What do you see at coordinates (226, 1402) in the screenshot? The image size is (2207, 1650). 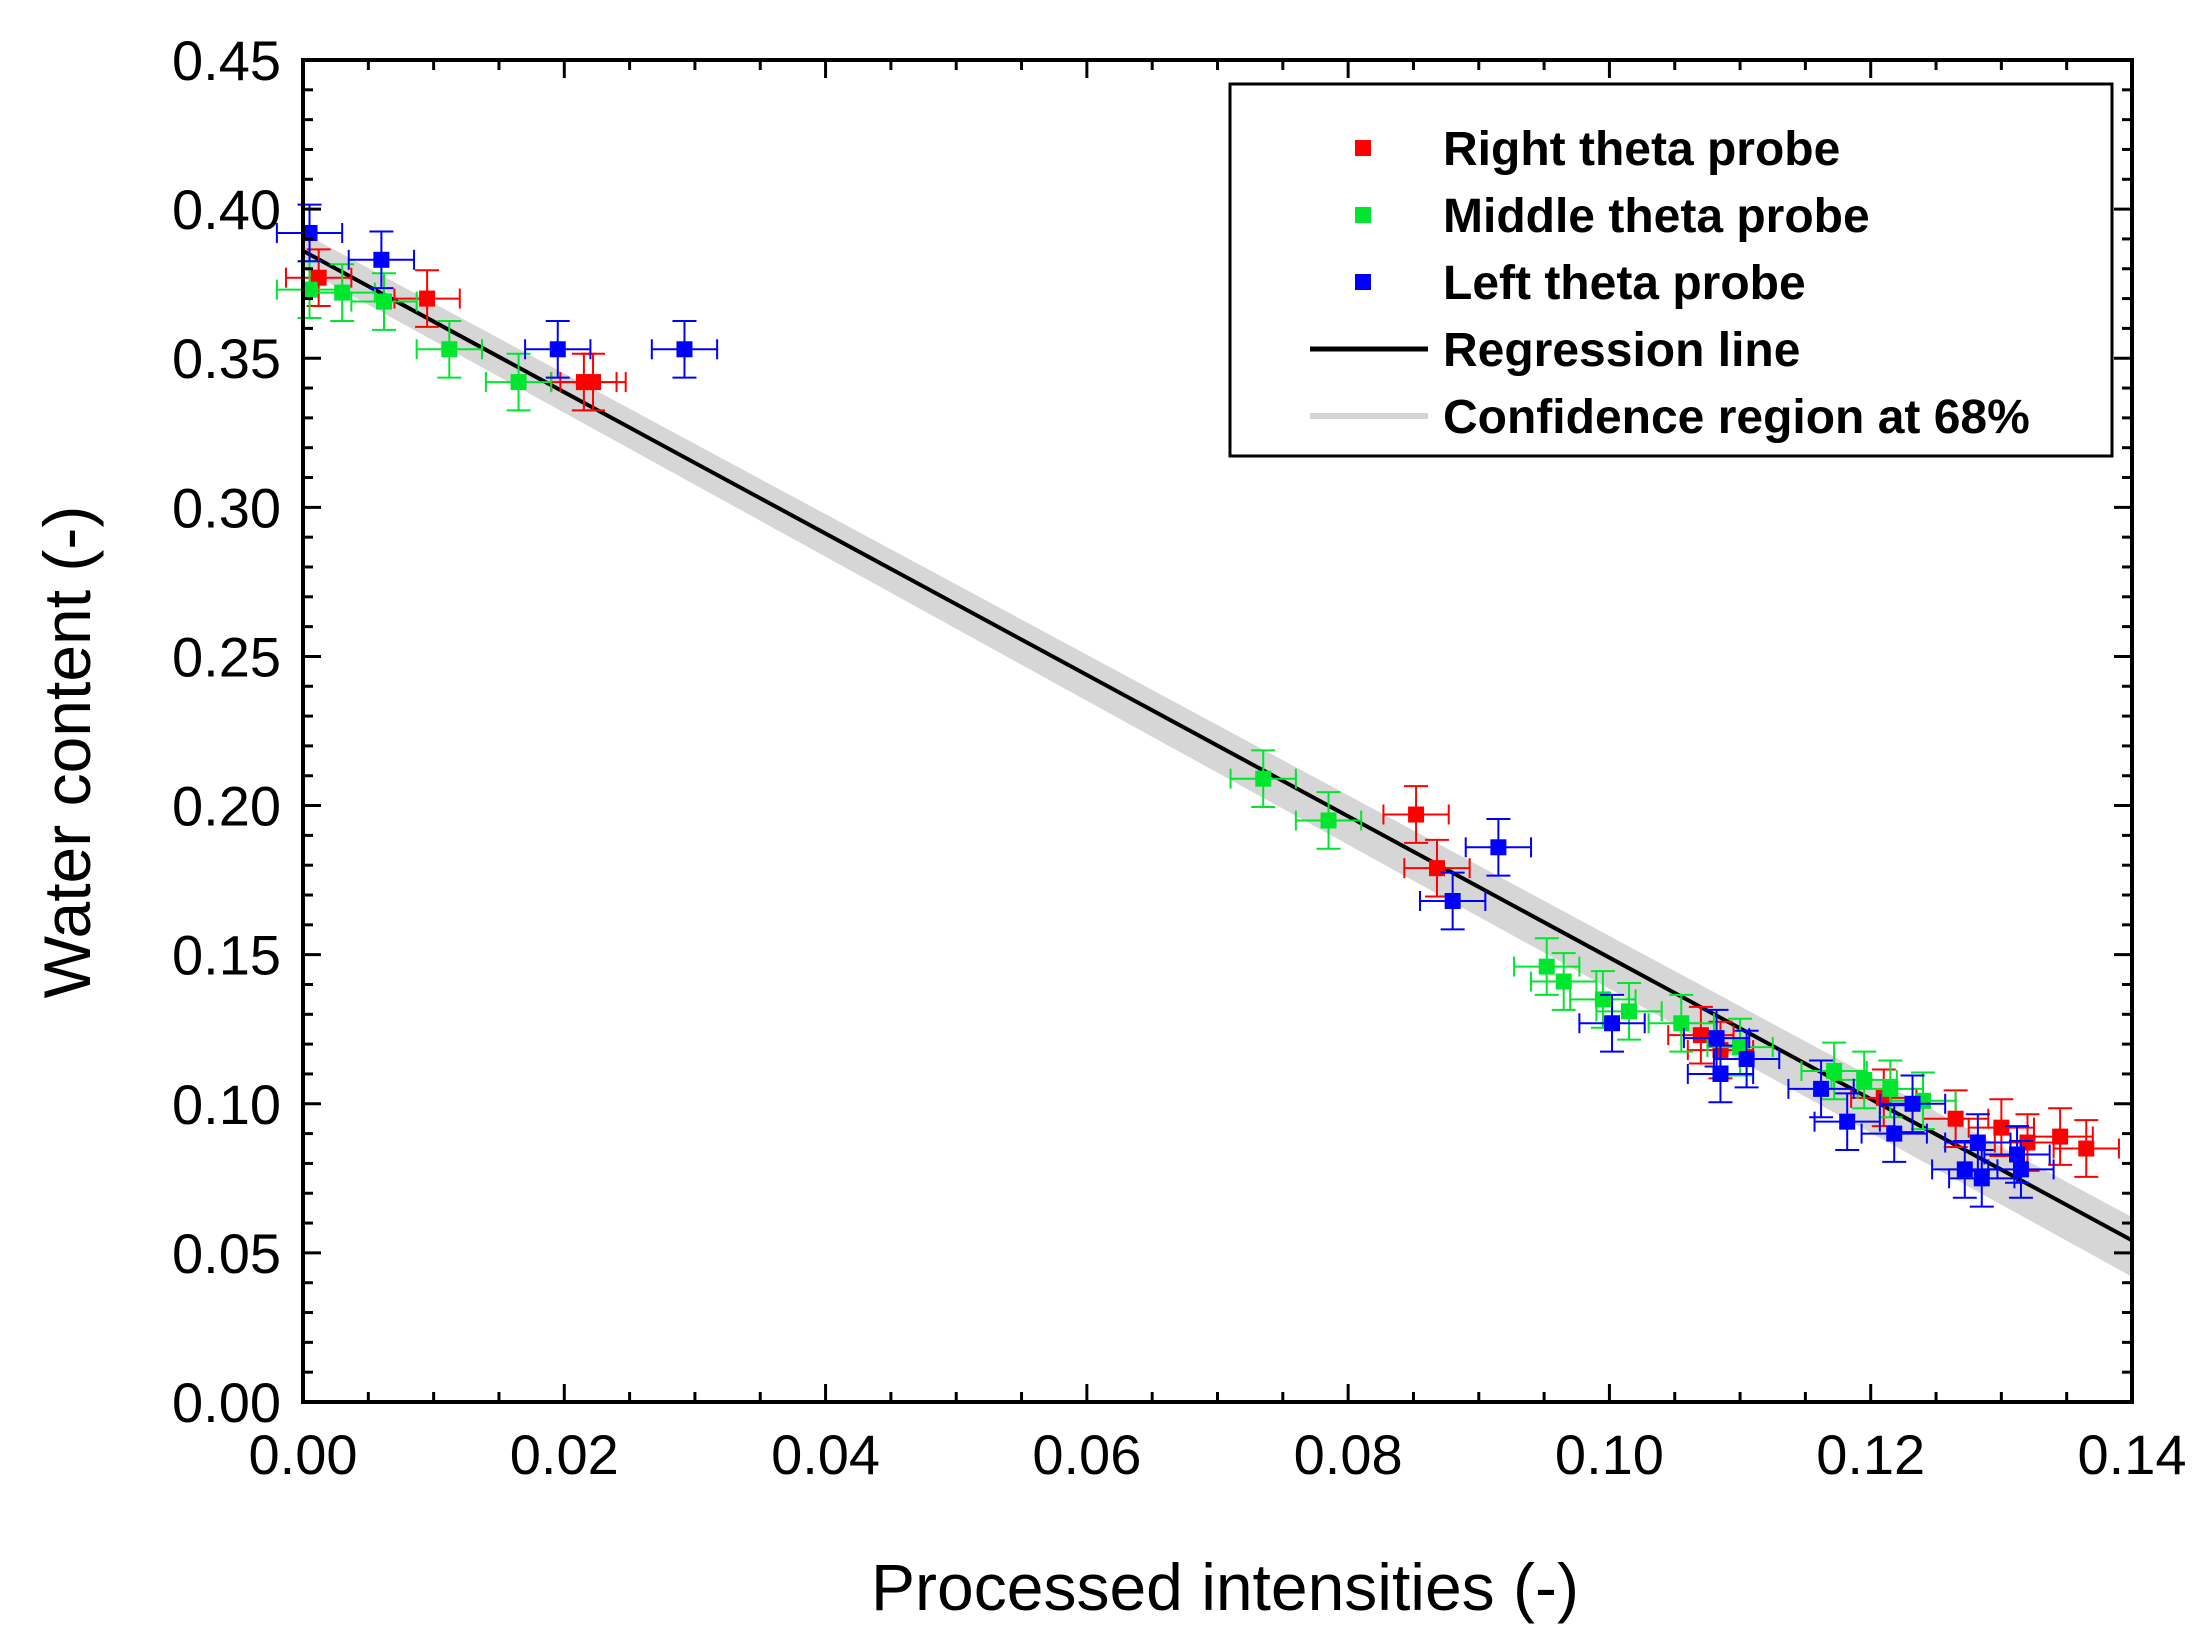 I see `y-tick-label: 0.00` at bounding box center [226, 1402].